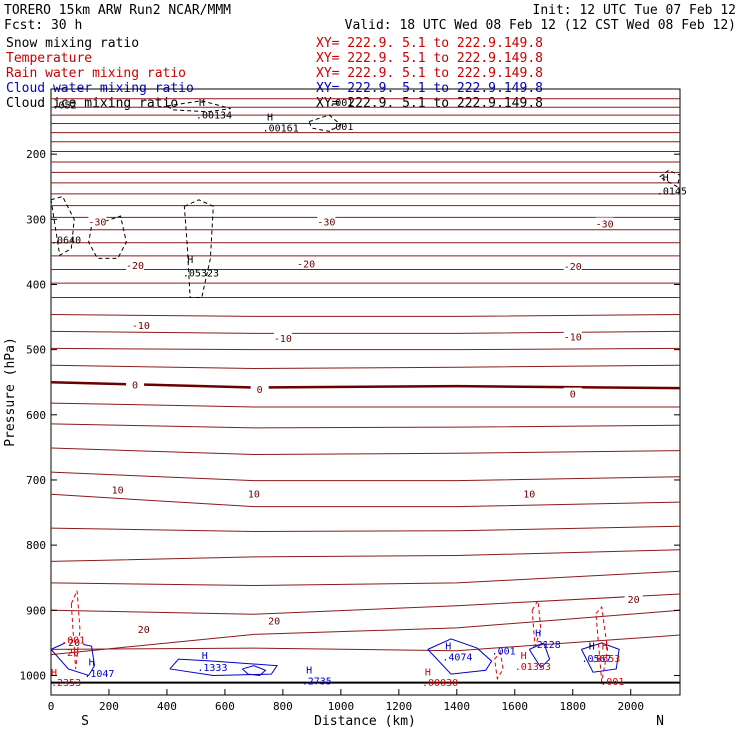  What do you see at coordinates (573, 706) in the screenshot?
I see `x-tick-label: 1800` at bounding box center [573, 706].